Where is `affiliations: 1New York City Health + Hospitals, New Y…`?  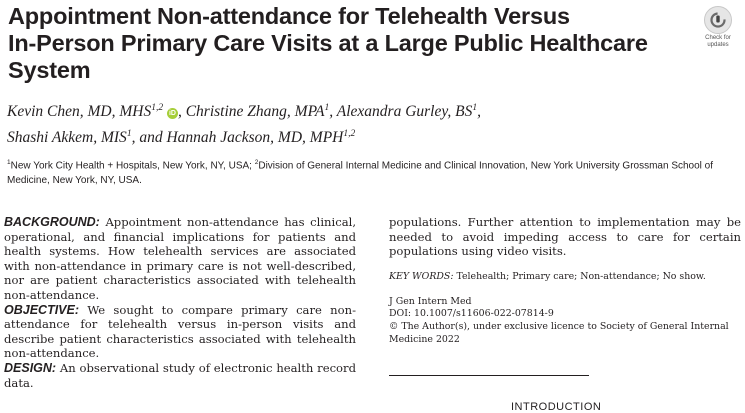 affiliations: 1New York City Health + Hospitals, New Y… is located at coordinates (375, 171).